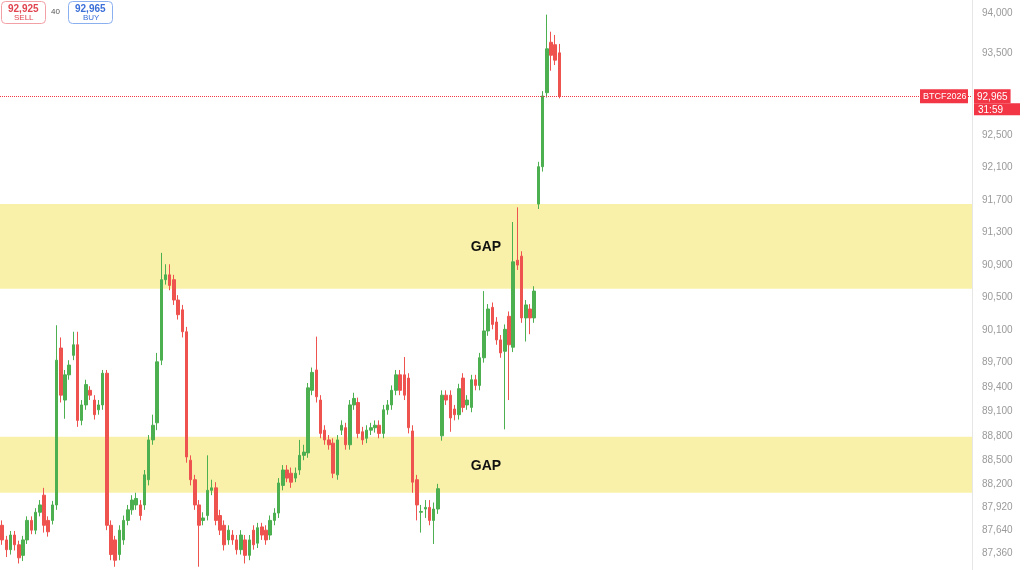 The width and height of the screenshot is (1024, 570). Describe the element at coordinates (998, 134) in the screenshot. I see `y-tick-label: 92,500` at that location.